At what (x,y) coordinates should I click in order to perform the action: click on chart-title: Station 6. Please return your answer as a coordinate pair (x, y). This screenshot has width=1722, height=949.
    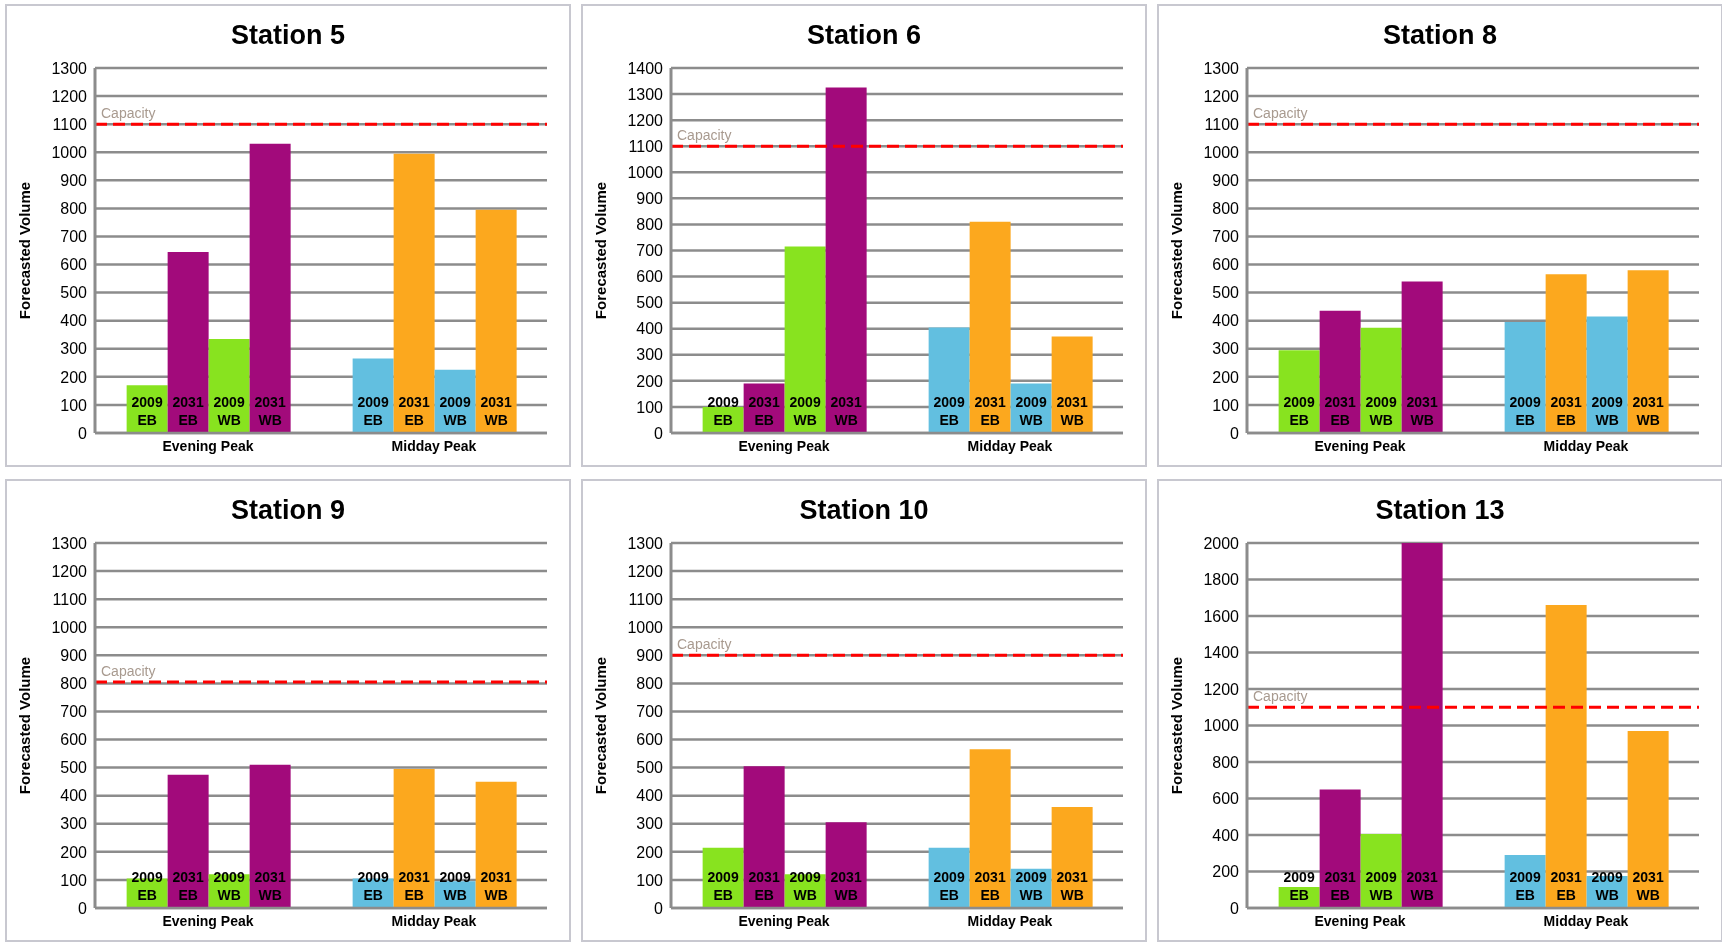
    Looking at the image, I should click on (864, 36).